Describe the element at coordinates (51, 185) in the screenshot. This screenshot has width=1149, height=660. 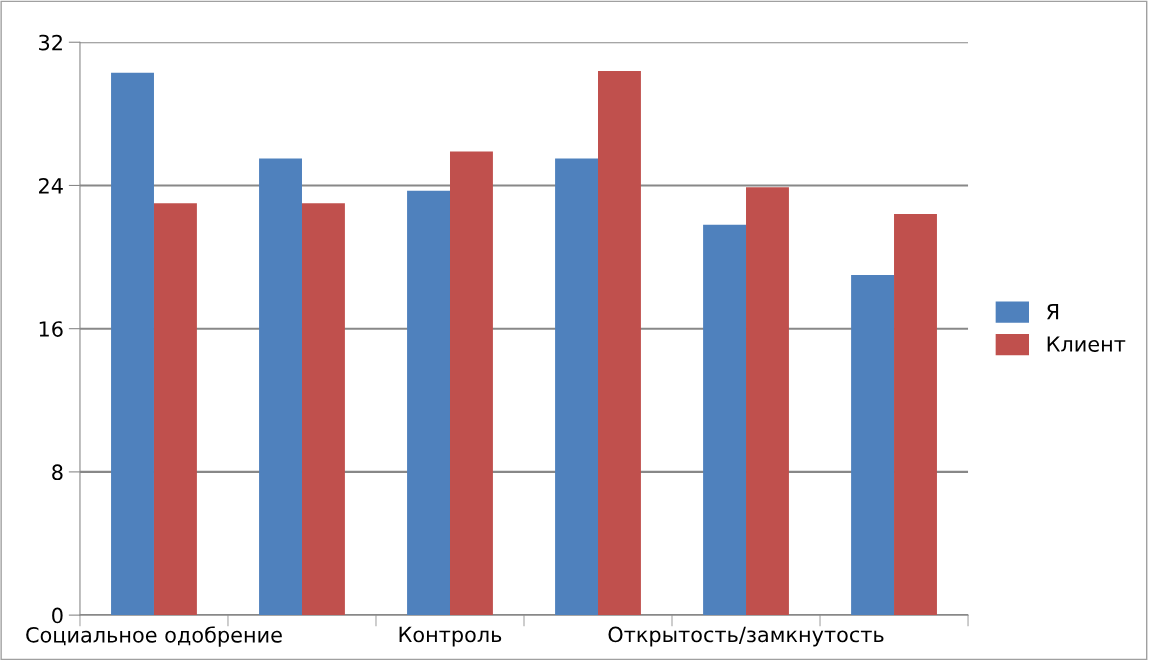
I see `y-tick-label: 24` at that location.